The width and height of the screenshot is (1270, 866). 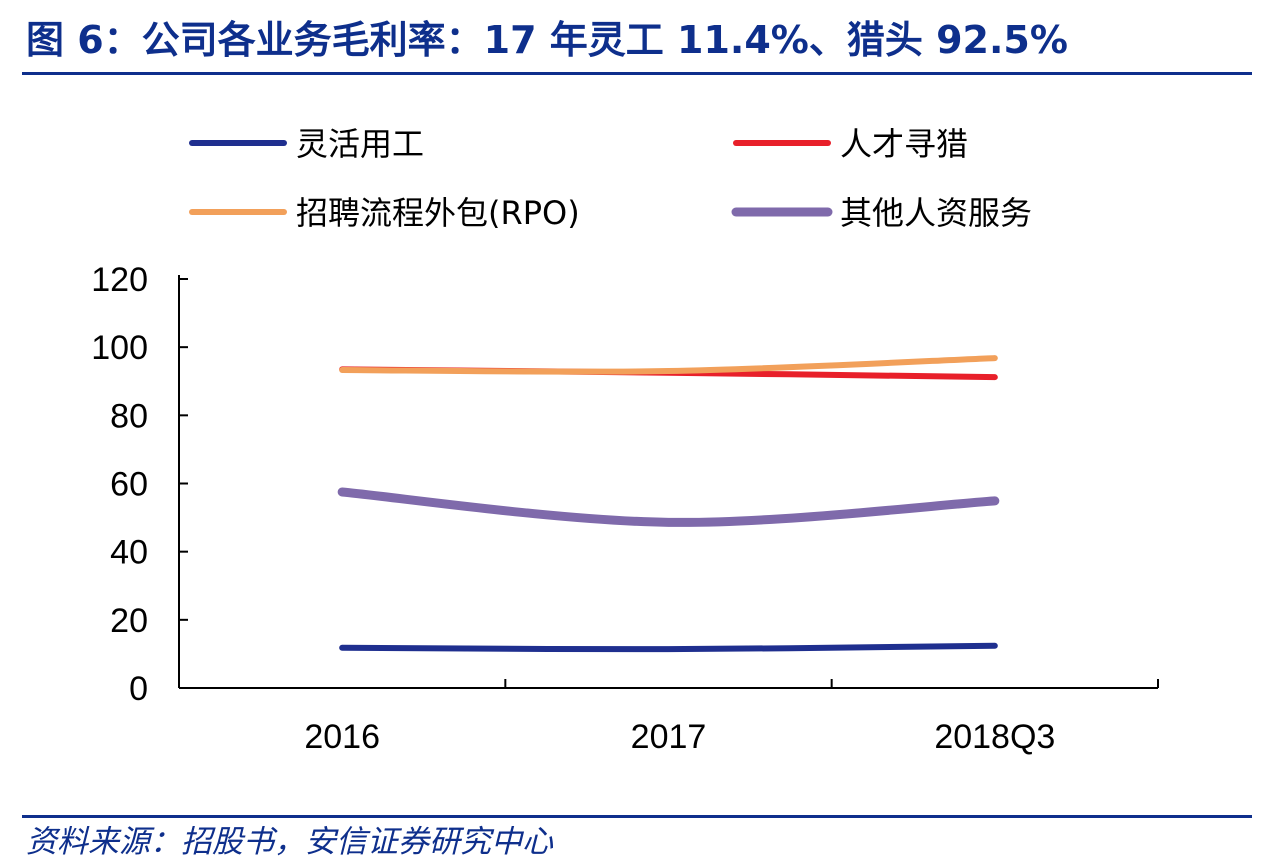 What do you see at coordinates (289, 842) in the screenshot?
I see `source-note: 资料来源：招股书，安信证券研究中心` at bounding box center [289, 842].